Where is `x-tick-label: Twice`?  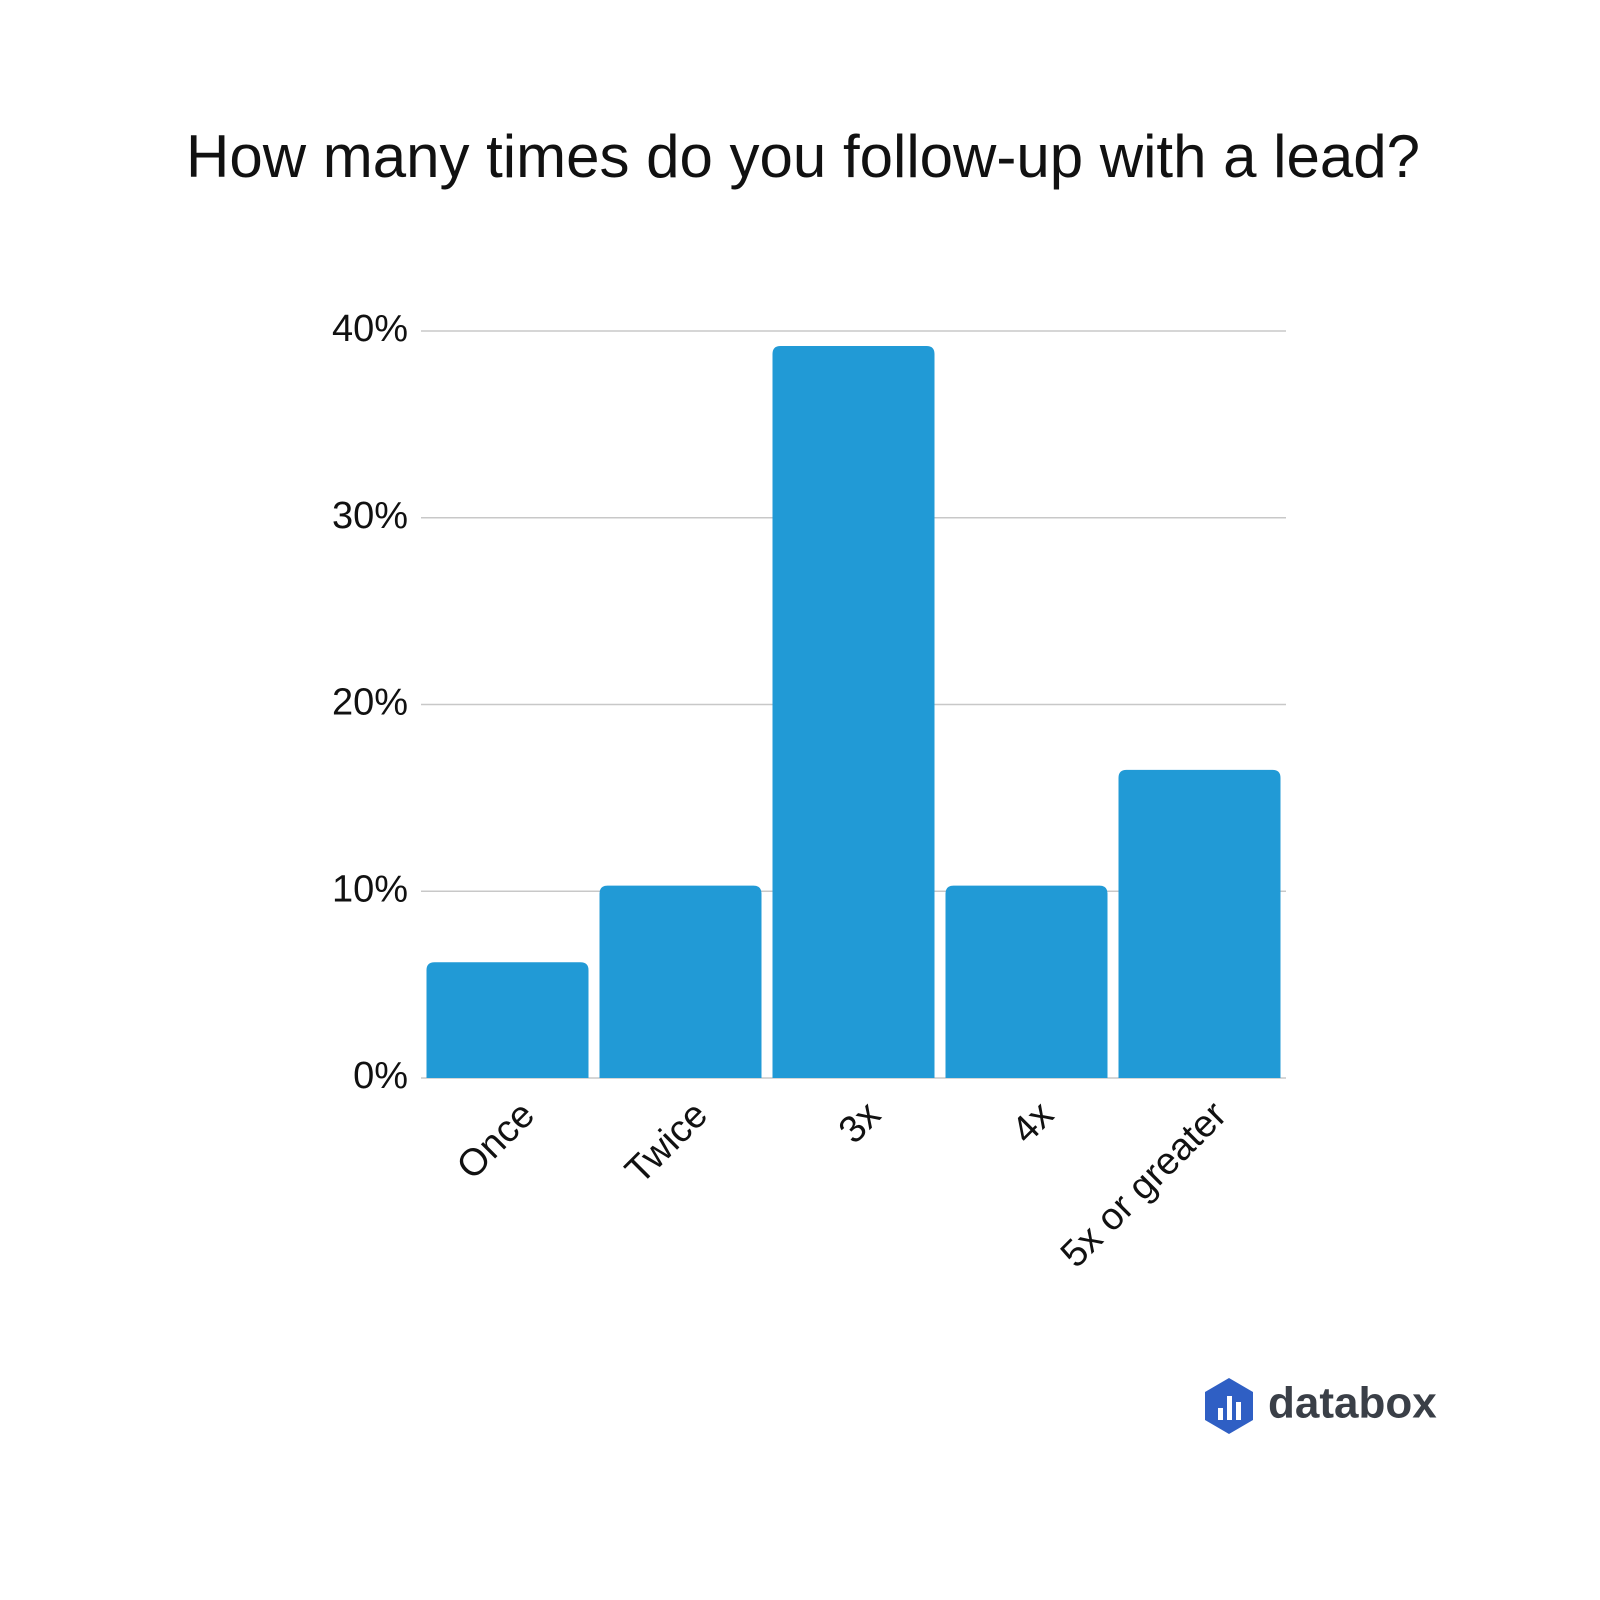
x-tick-label: Twice is located at coordinates (667, 1143).